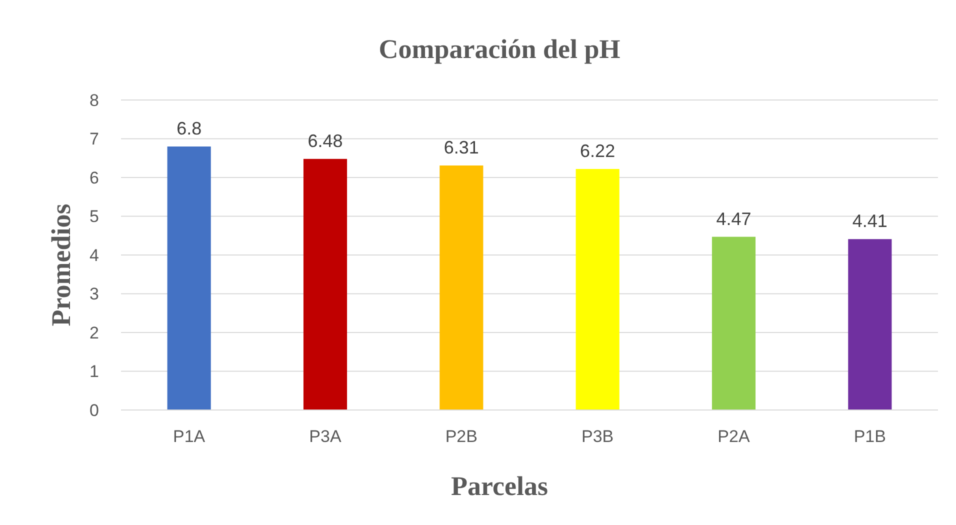 The width and height of the screenshot is (956, 525). Describe the element at coordinates (325, 436) in the screenshot. I see `x-tick-label: P3A` at that location.